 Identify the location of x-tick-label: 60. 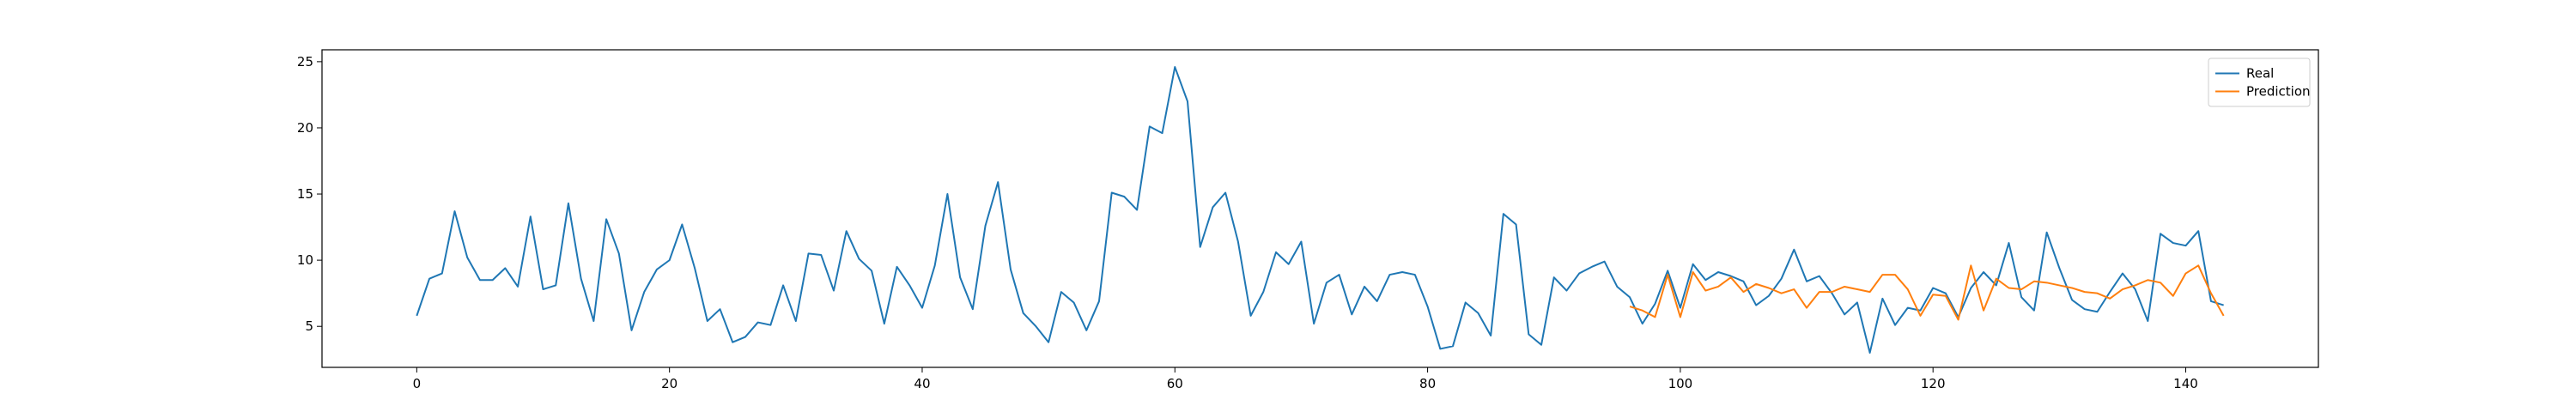
(1175, 383).